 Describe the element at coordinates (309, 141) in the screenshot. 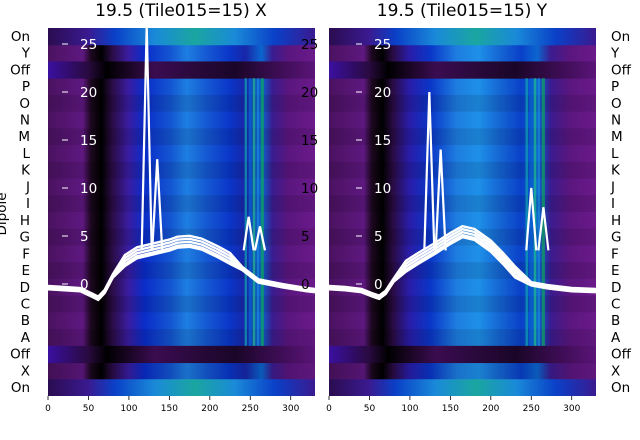

I see `overlay-tick-label-right: 15` at that location.